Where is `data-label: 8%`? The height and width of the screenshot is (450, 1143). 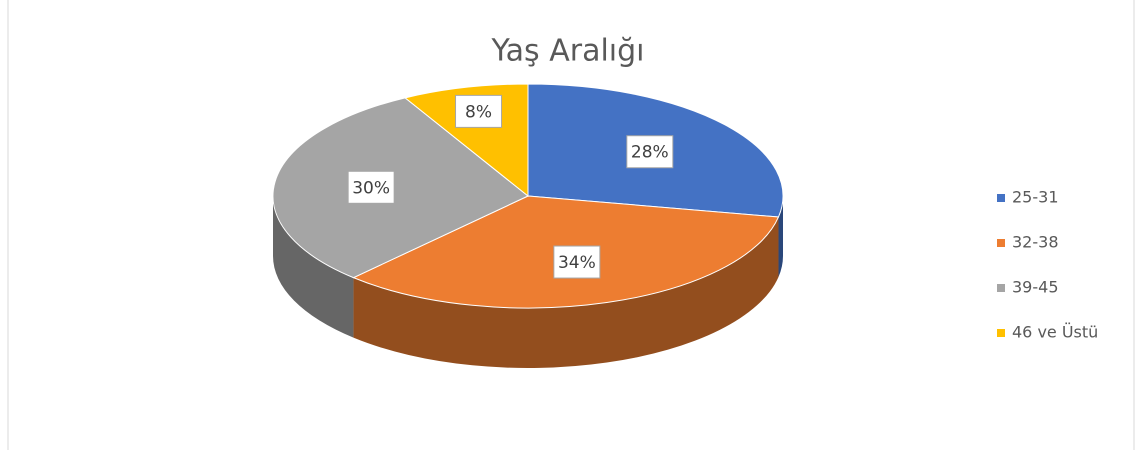 data-label: 8% is located at coordinates (478, 112).